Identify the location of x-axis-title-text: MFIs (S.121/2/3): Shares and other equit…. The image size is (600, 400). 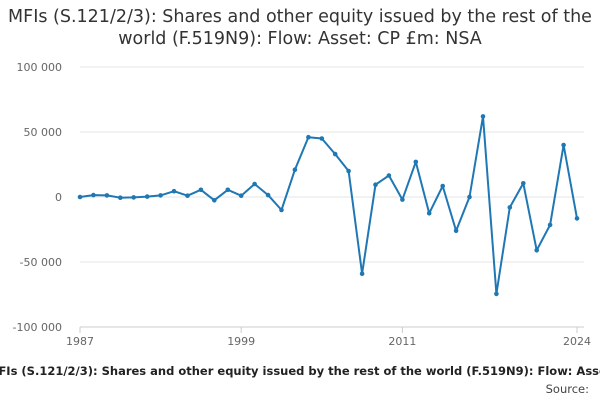
(300, 371).